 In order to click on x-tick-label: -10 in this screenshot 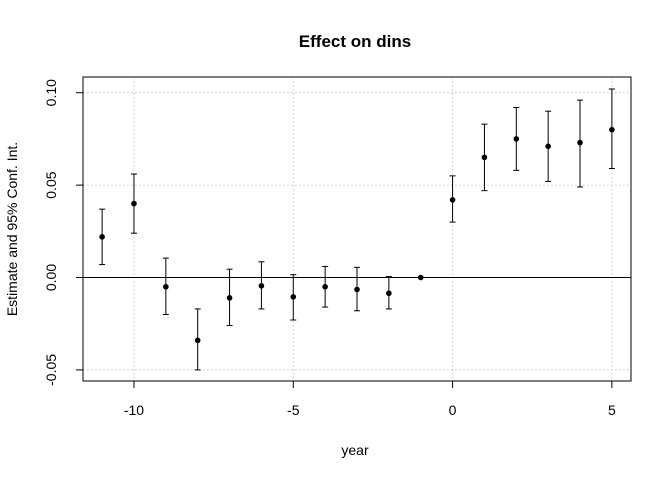, I will do `click(134, 410)`.